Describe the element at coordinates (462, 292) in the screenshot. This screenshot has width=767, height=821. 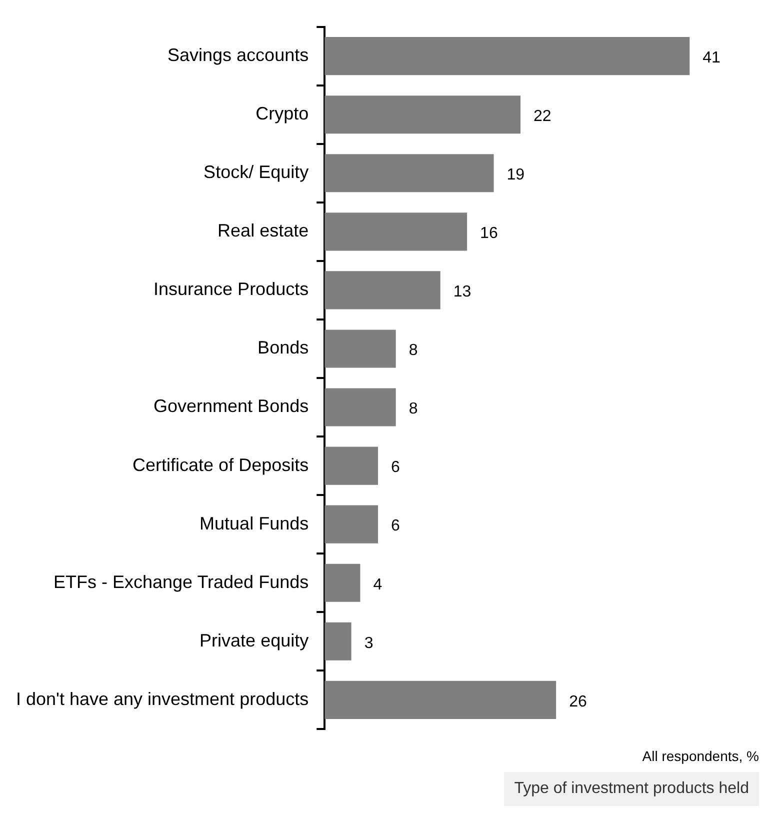
I see `data-label: 13` at that location.